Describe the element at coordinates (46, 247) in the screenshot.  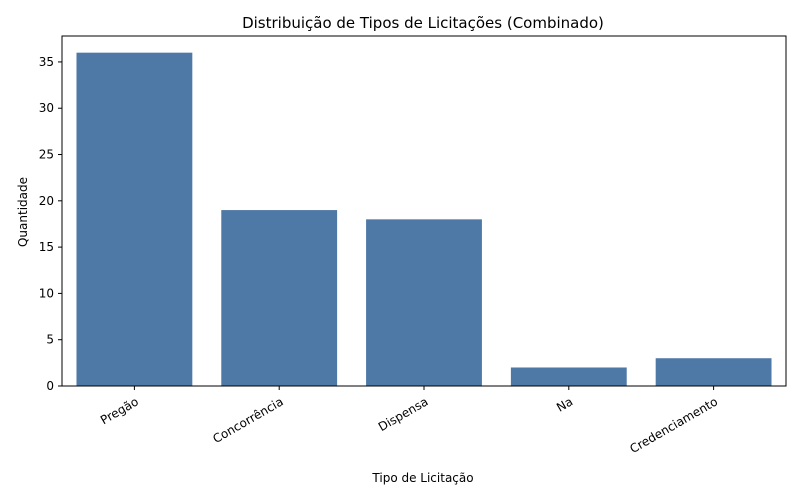
I see `y-tick-label-3: 15` at that location.